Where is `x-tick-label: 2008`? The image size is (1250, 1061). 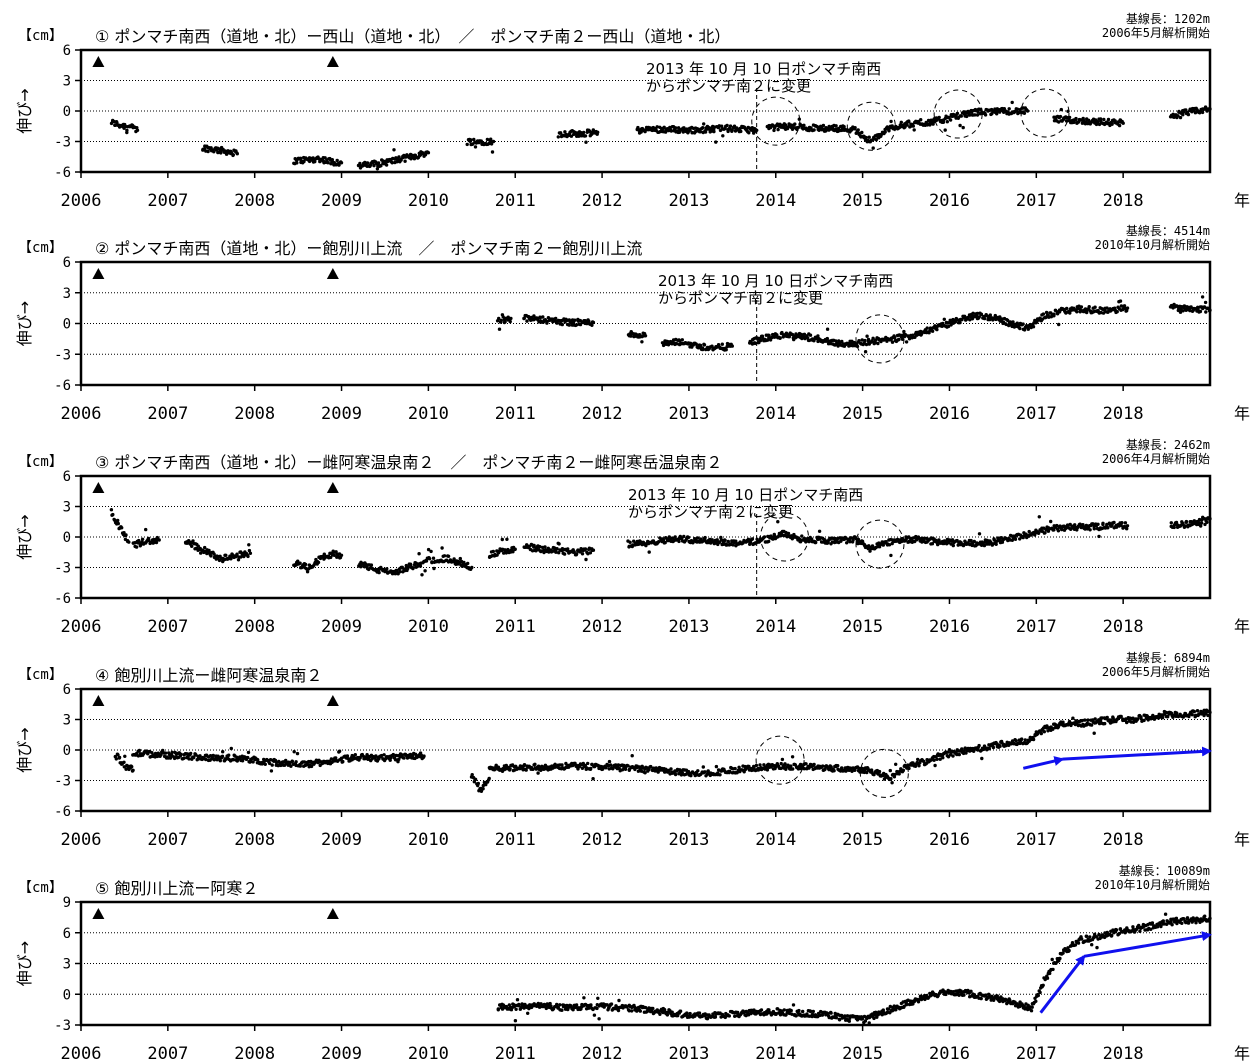
x-tick-label: 2008 is located at coordinates (254, 840).